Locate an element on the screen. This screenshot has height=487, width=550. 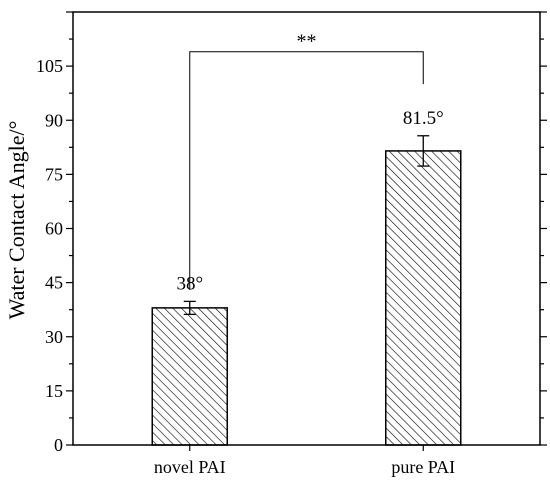
x-tick-label: novel PAI is located at coordinates (190, 467).